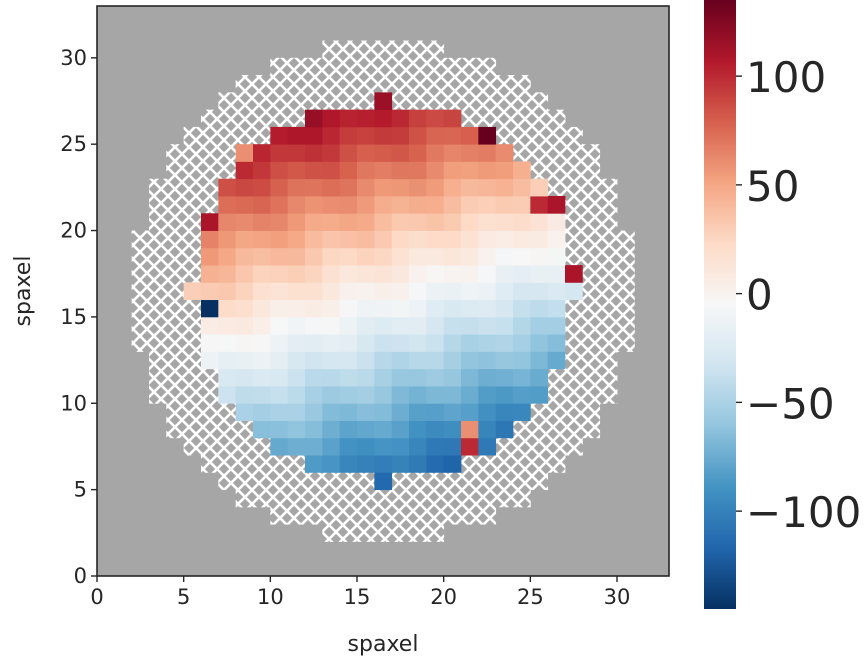 This screenshot has width=864, height=659. What do you see at coordinates (80, 576) in the screenshot?
I see `y-tick-label: 0` at bounding box center [80, 576].